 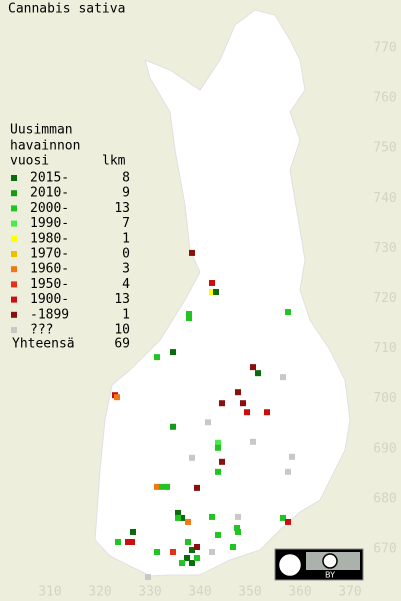 I want to click on legend-count: 13, so click(x=122, y=299).